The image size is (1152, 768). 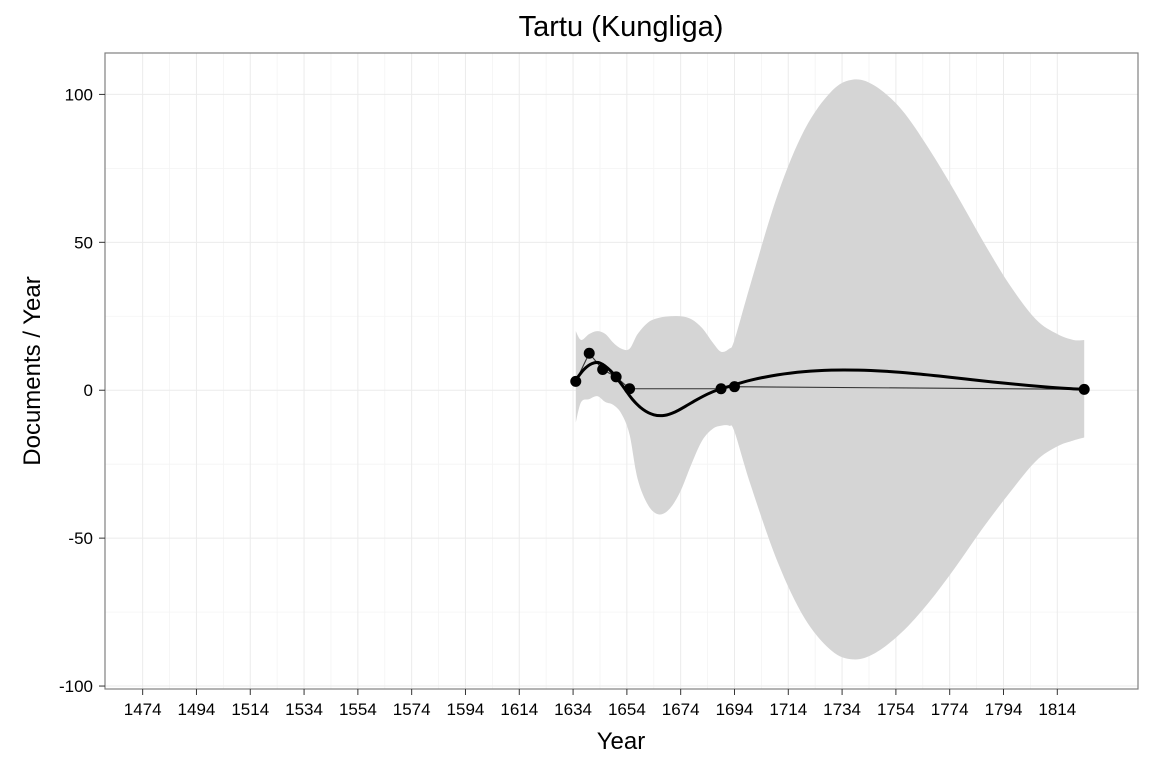 I want to click on x-tick-label: 1734, so click(x=842, y=709).